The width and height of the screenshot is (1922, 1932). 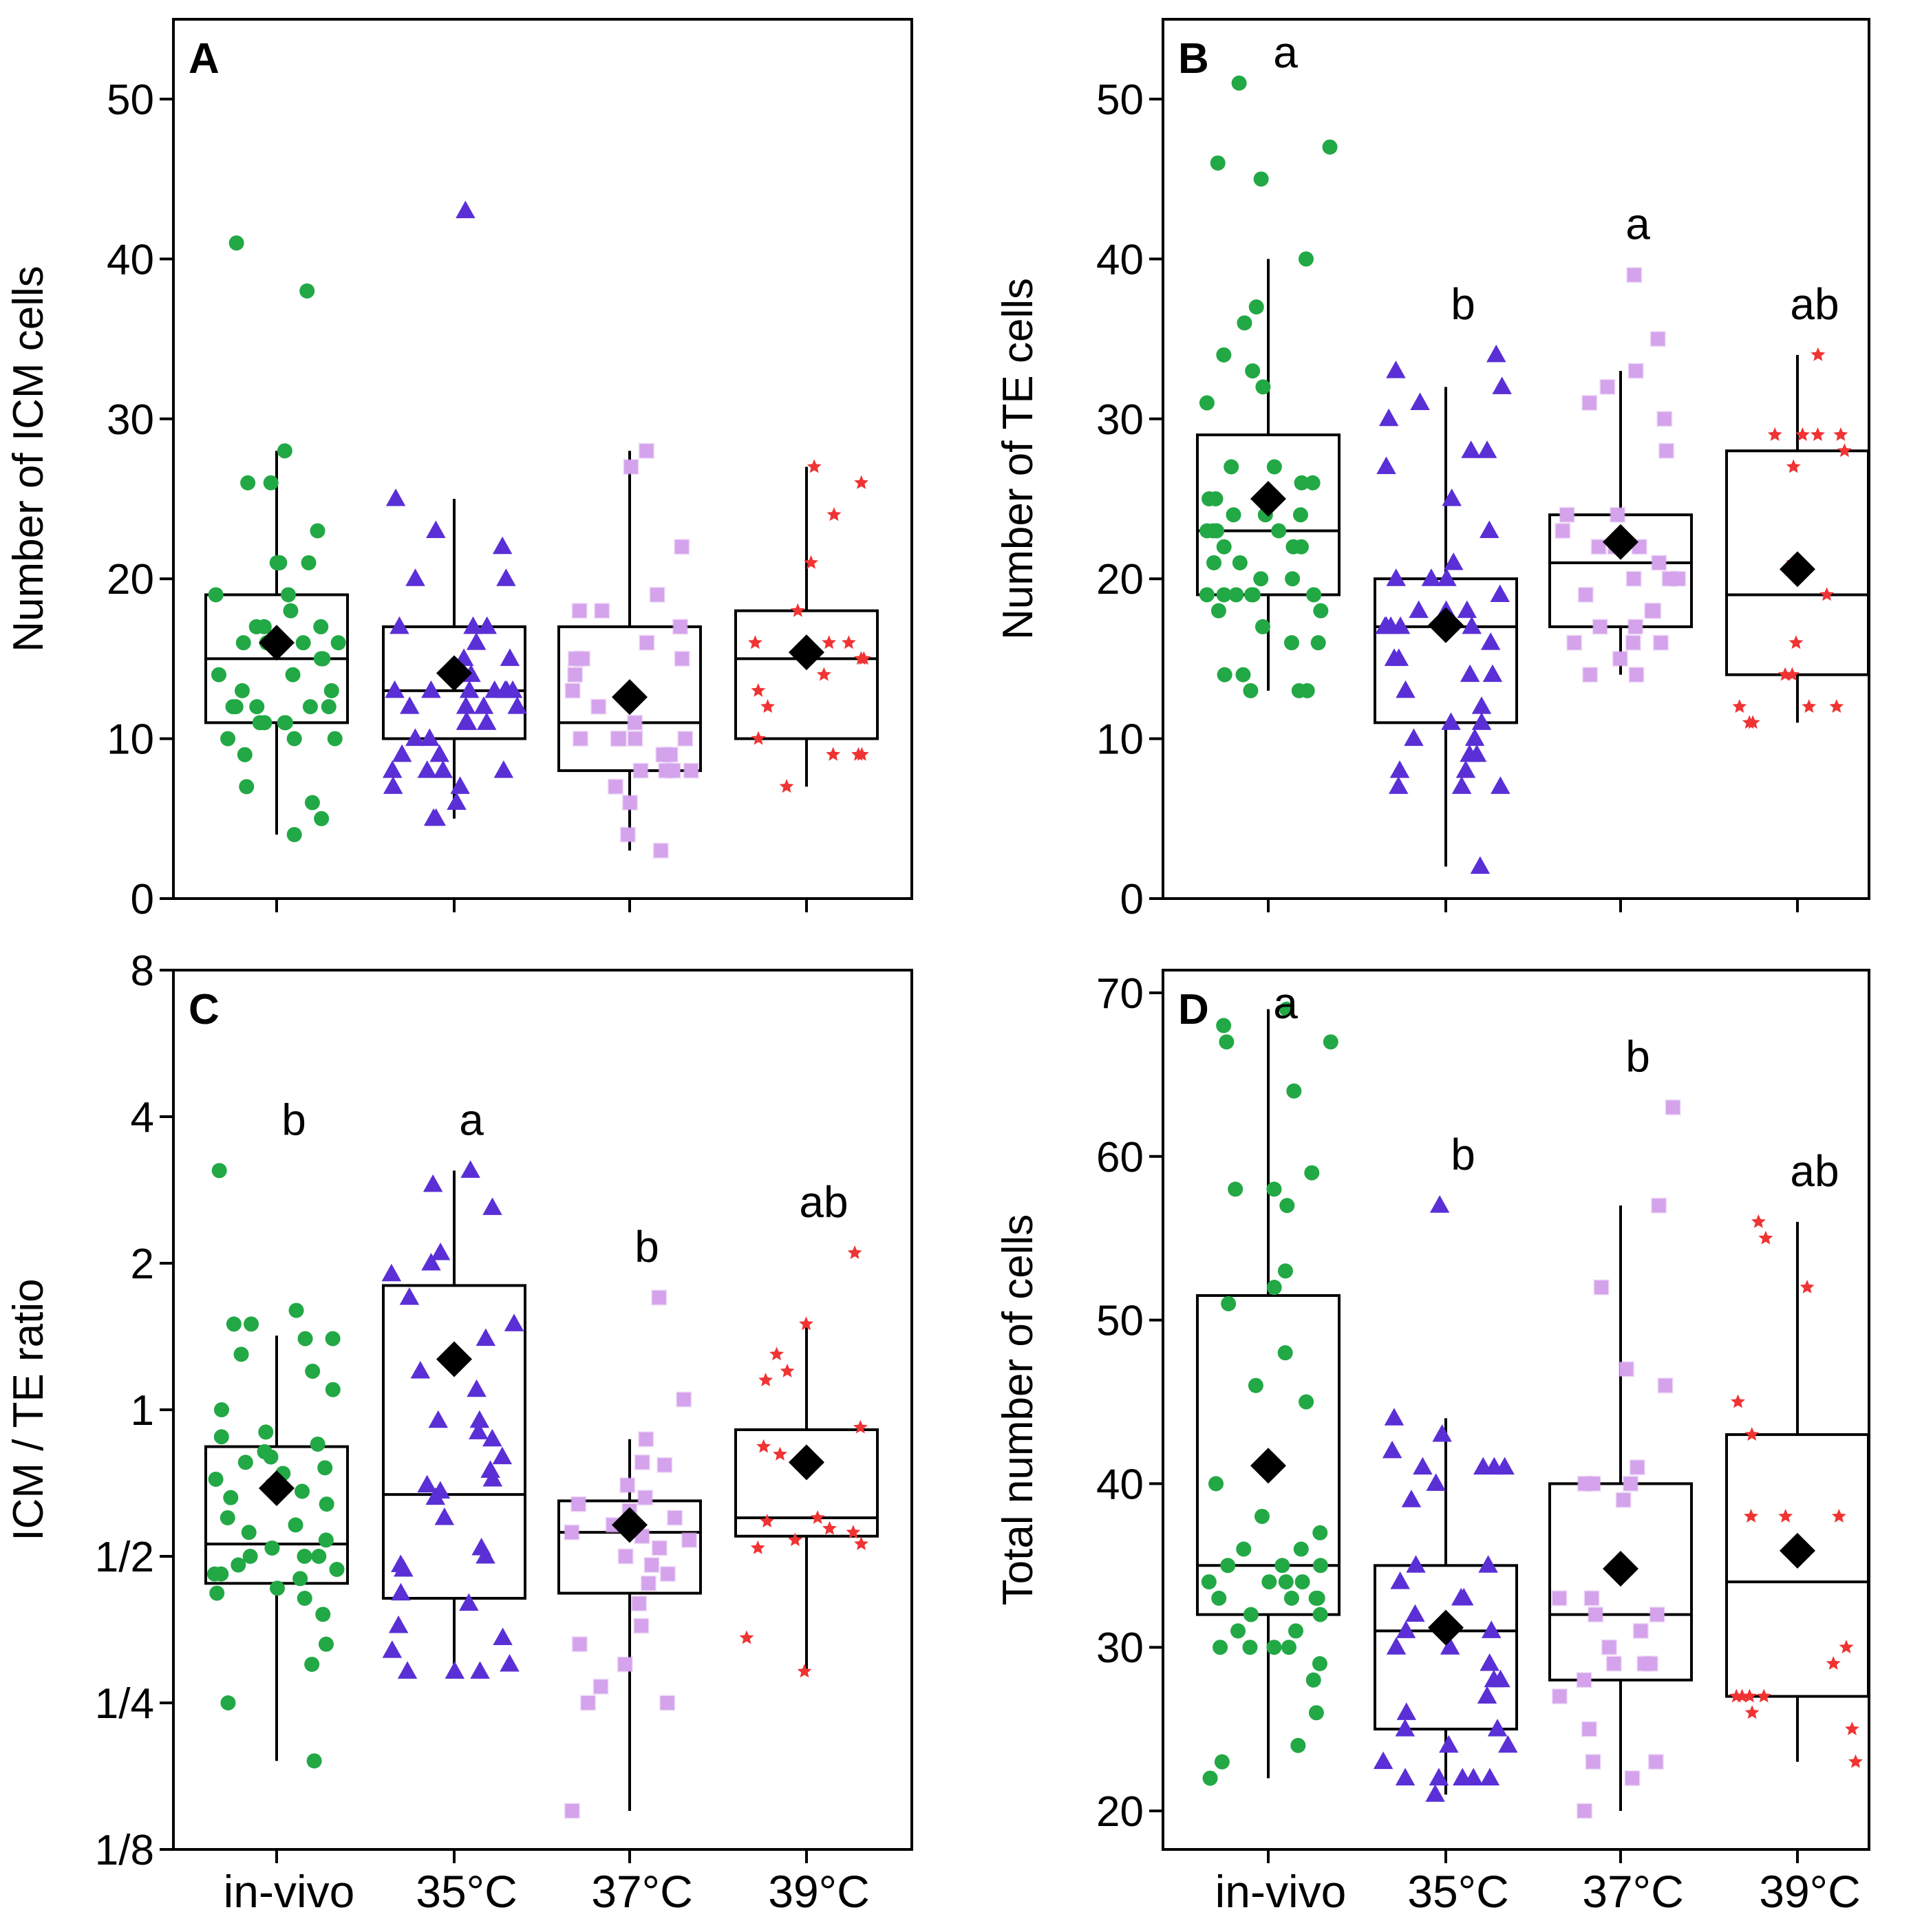 What do you see at coordinates (818, 1891) in the screenshot?
I see `x-tick-label: 39°C` at bounding box center [818, 1891].